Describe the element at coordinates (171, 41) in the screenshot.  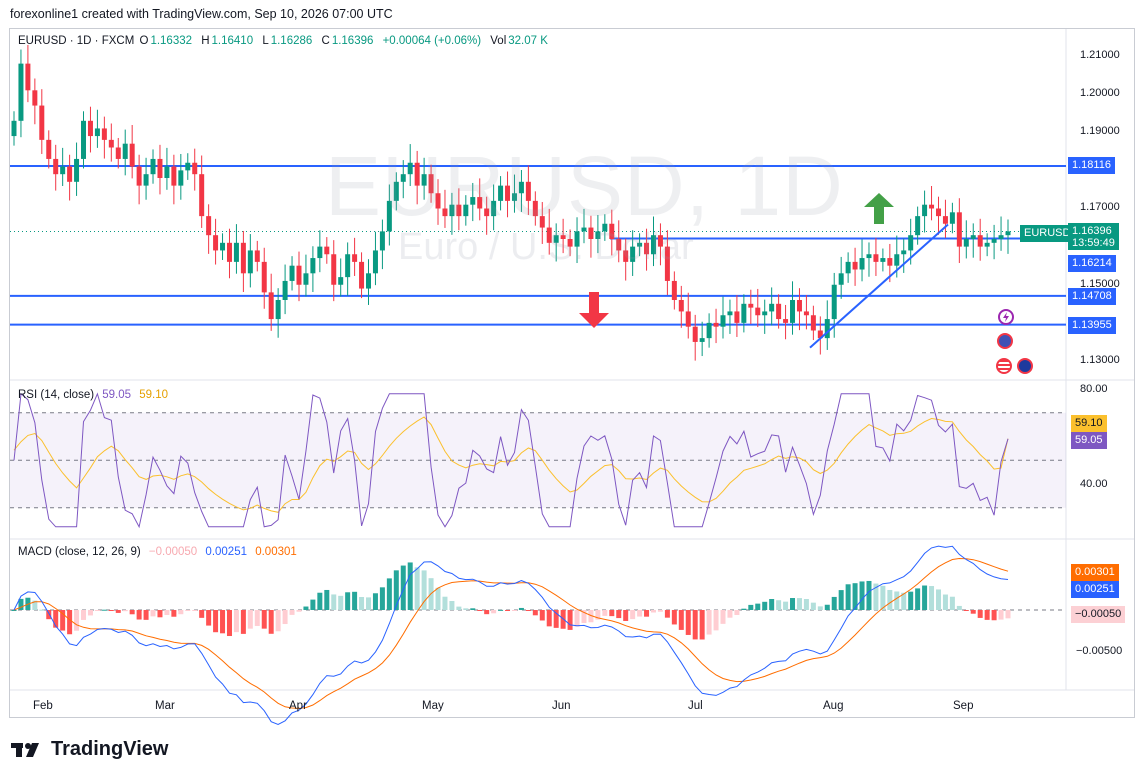
I see `open-value: 1.16332` at that location.